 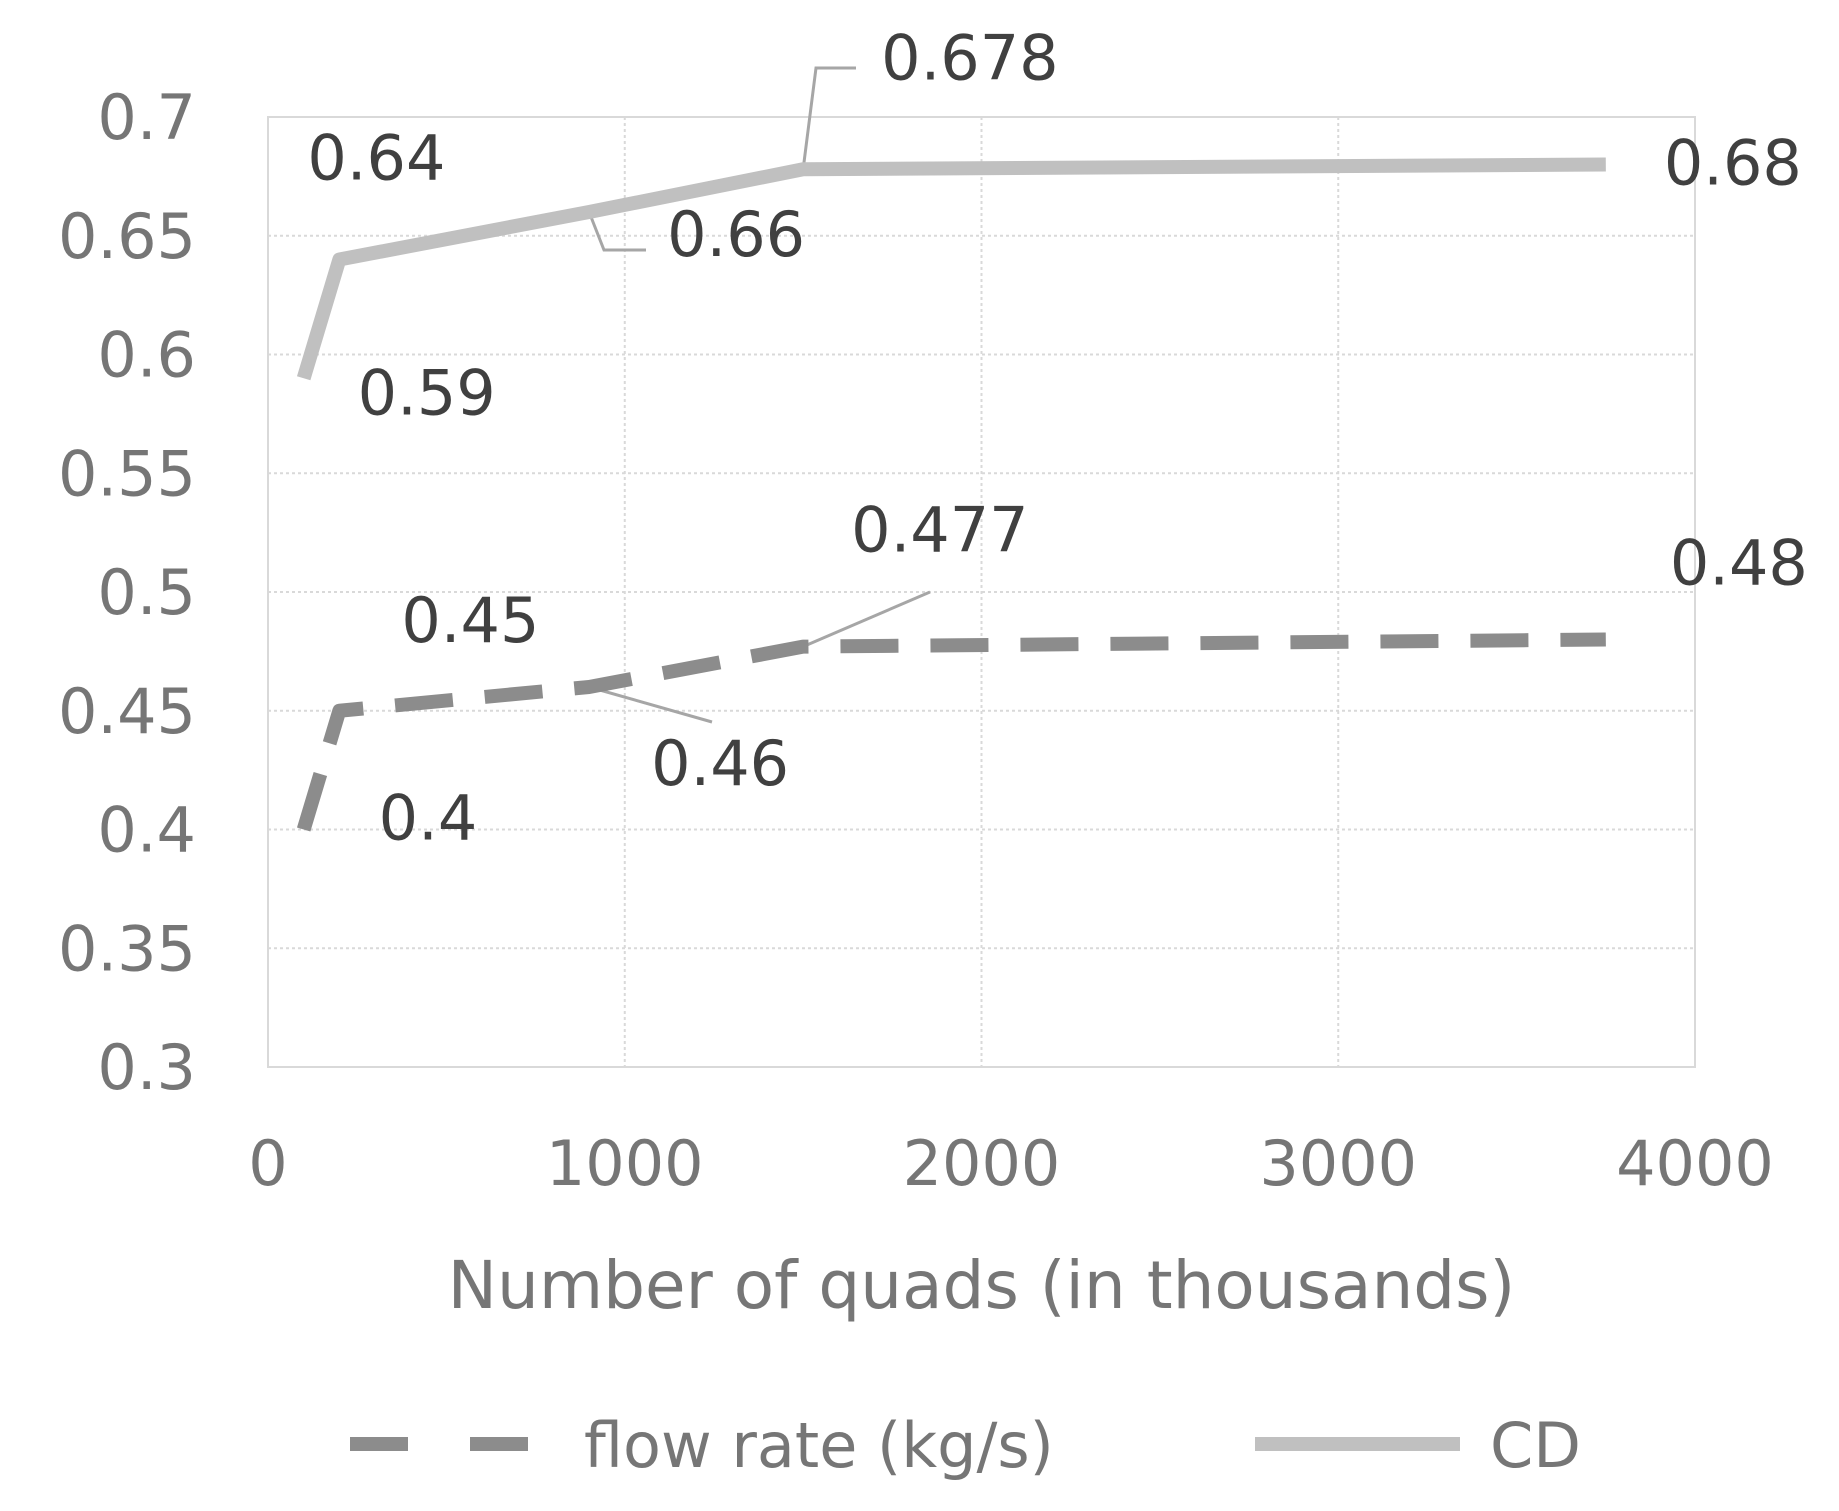 I want to click on x-tick-label: 0, so click(x=267, y=1163).